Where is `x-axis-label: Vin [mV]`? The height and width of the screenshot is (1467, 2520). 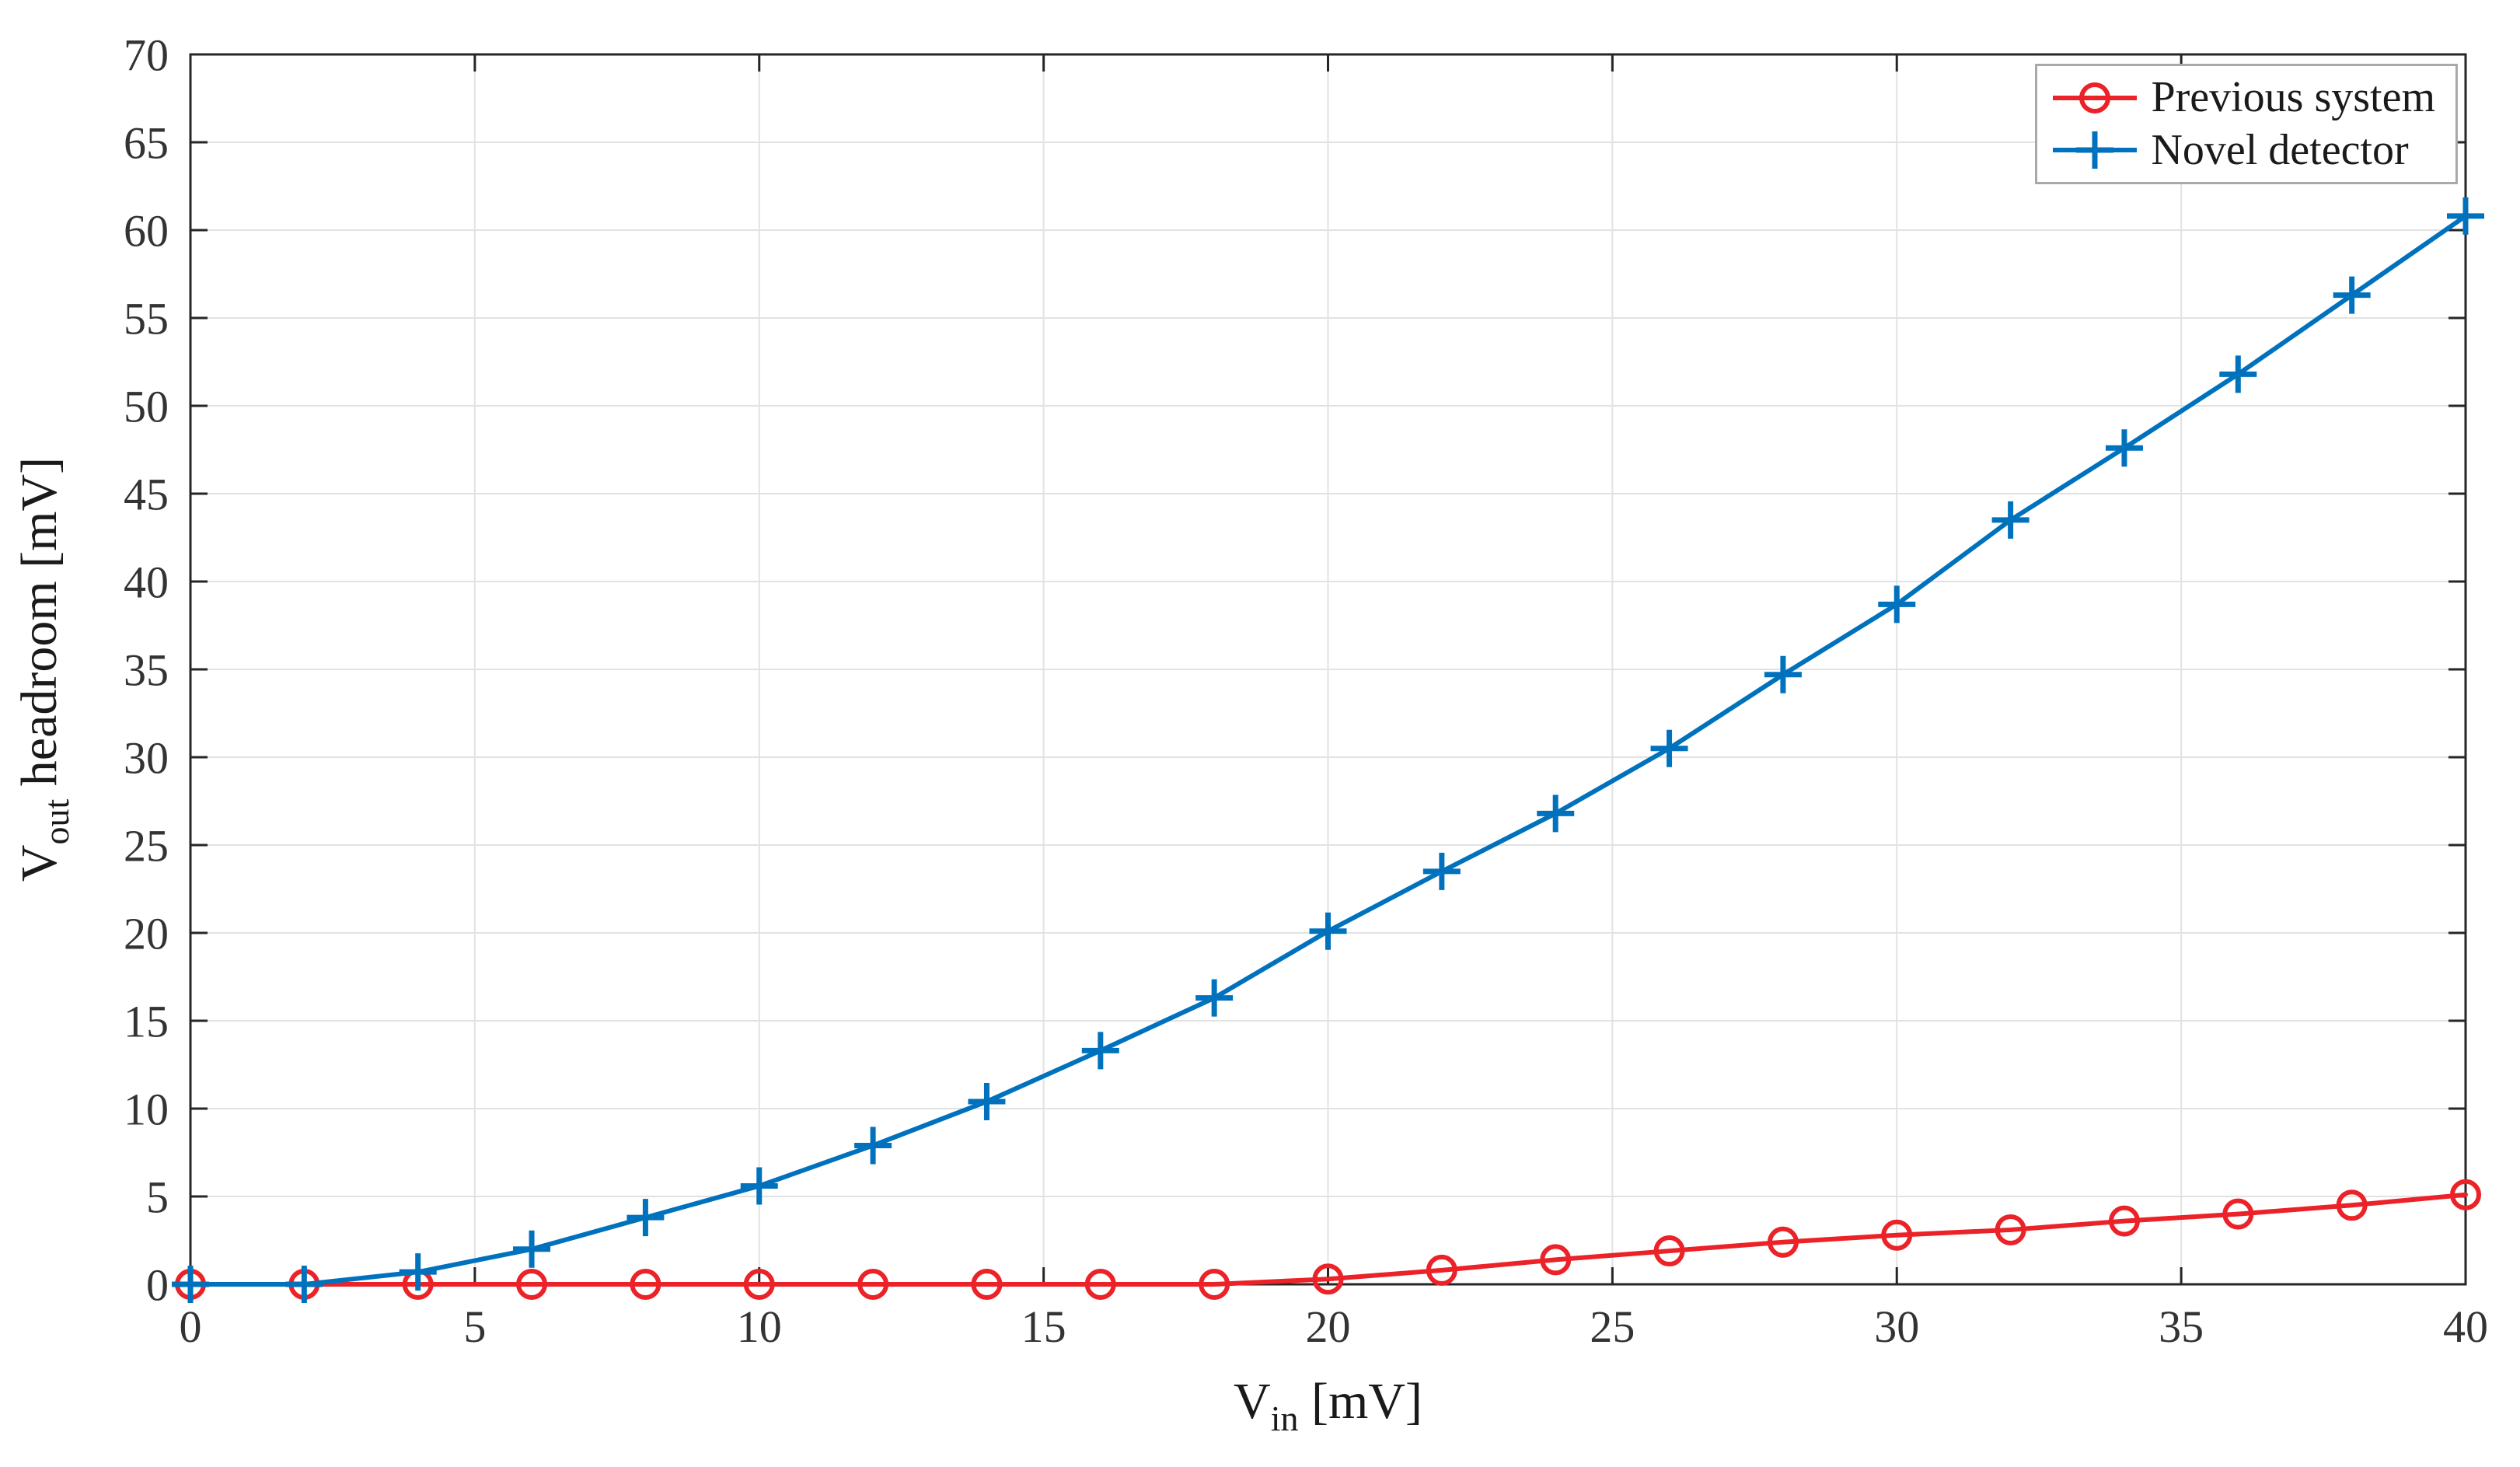
x-axis-label: Vin [mV] is located at coordinates (1328, 1405).